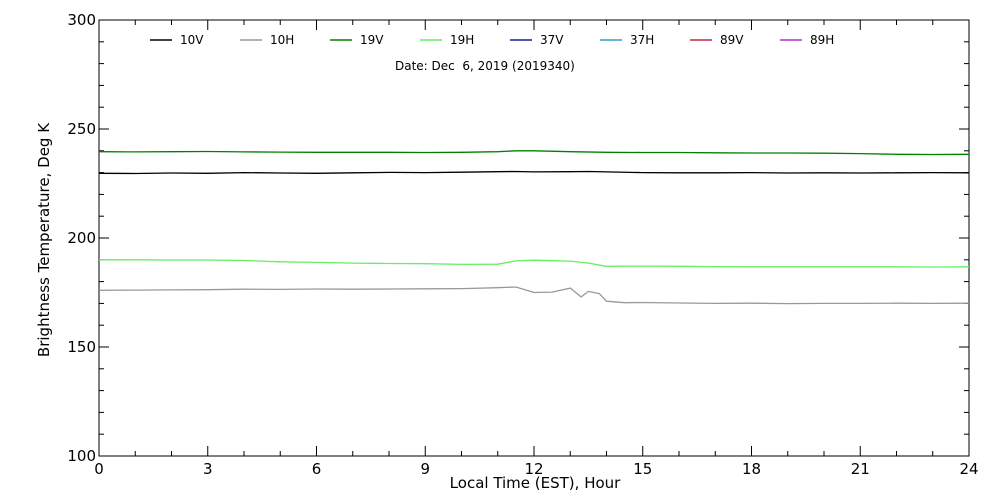 The height and width of the screenshot is (500, 1000). Describe the element at coordinates (317, 469) in the screenshot. I see `x-tick-label: 6` at that location.